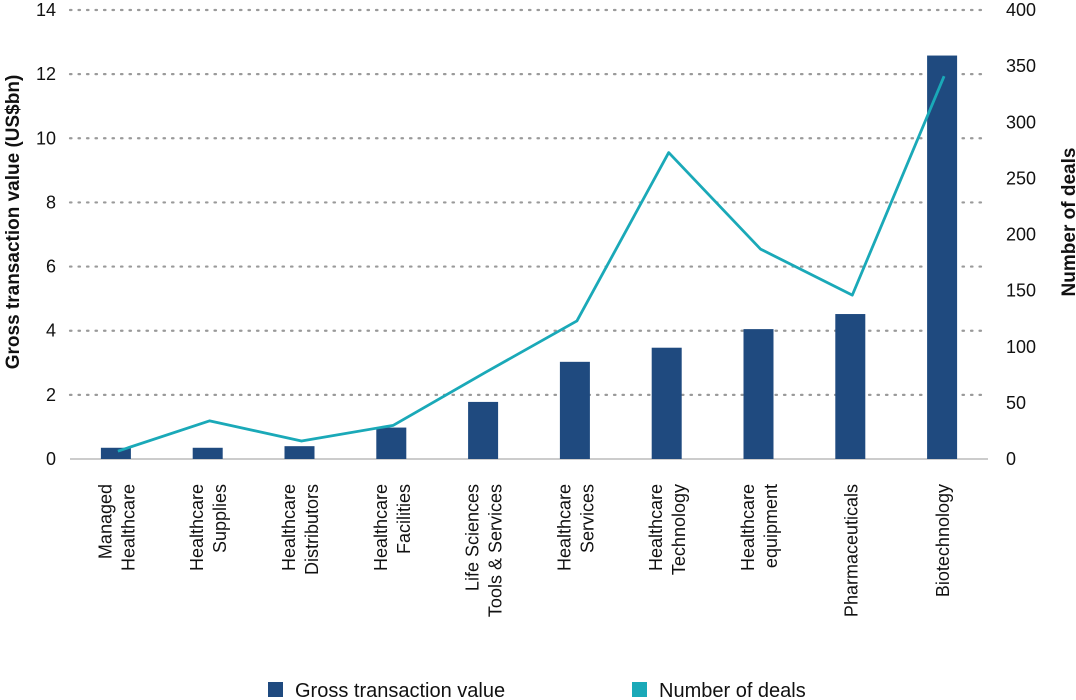  Describe the element at coordinates (404, 519) in the screenshot. I see `category-label: Facilities` at that location.